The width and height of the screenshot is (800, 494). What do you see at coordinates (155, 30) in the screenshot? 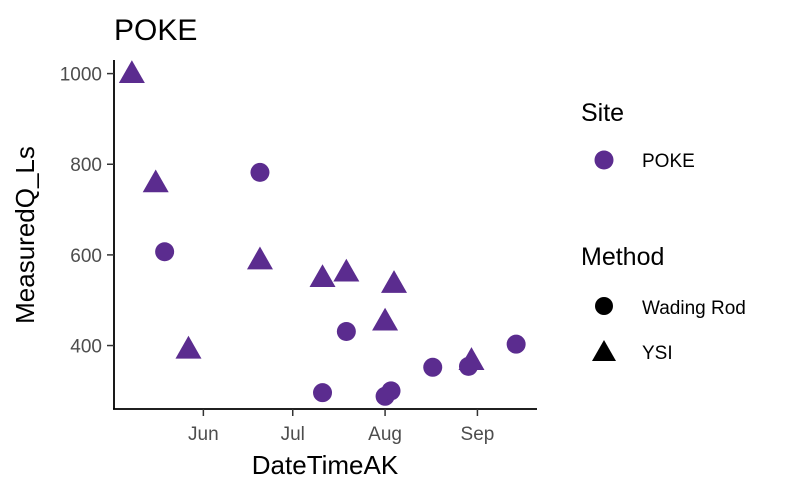
I see `chart-title: POKE` at bounding box center [155, 30].